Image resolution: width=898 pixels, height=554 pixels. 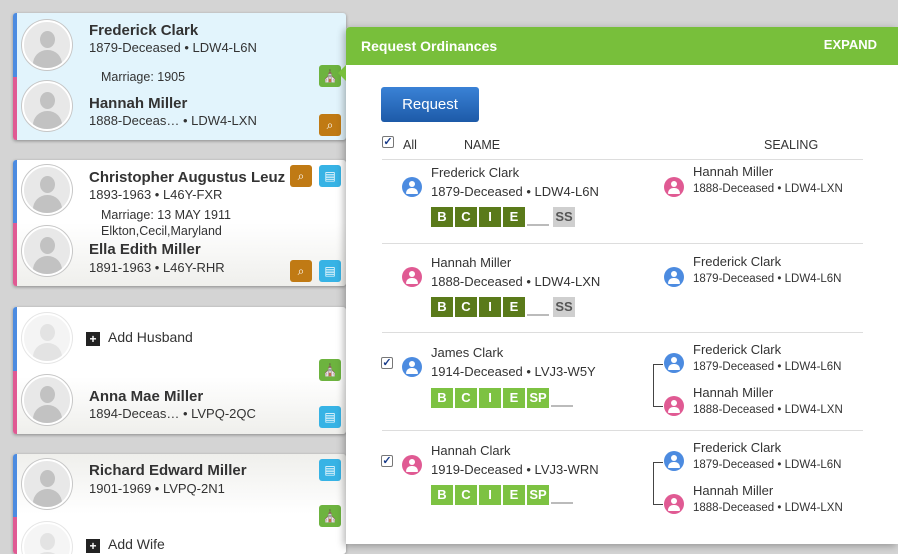 I want to click on select-all-checkbox: ✓, so click(x=388, y=142).